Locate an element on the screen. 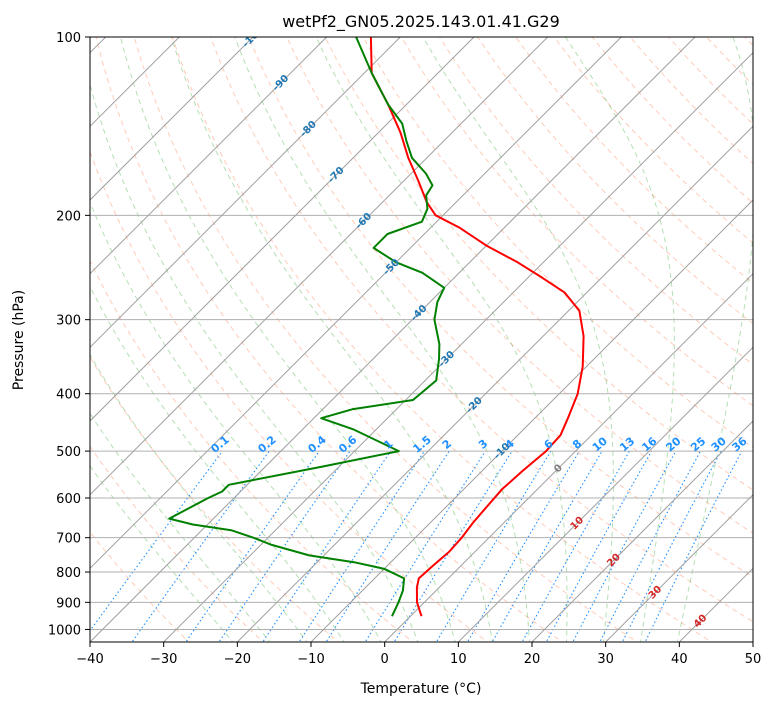  x-tick-label: 10 is located at coordinates (458, 659).